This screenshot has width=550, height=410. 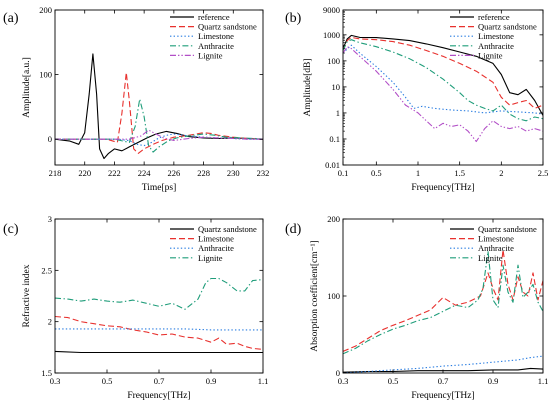 I want to click on y-tick-label: 10, so click(x=336, y=87).